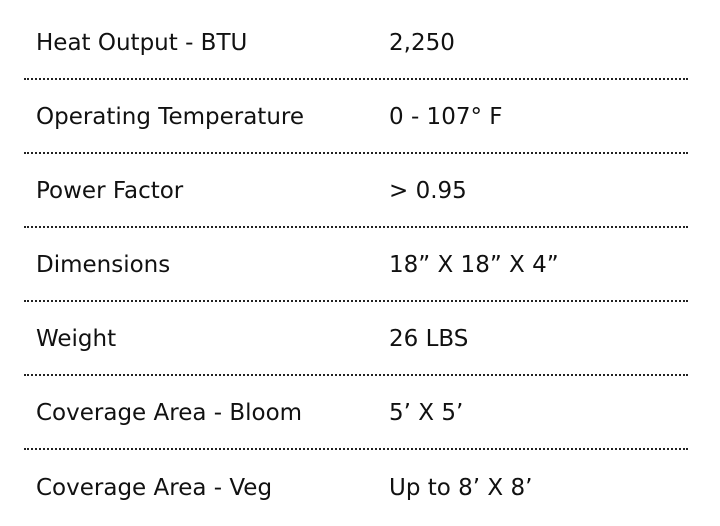 The height and width of the screenshot is (526, 720). I want to click on spec-label: Power Factor, so click(110, 191).